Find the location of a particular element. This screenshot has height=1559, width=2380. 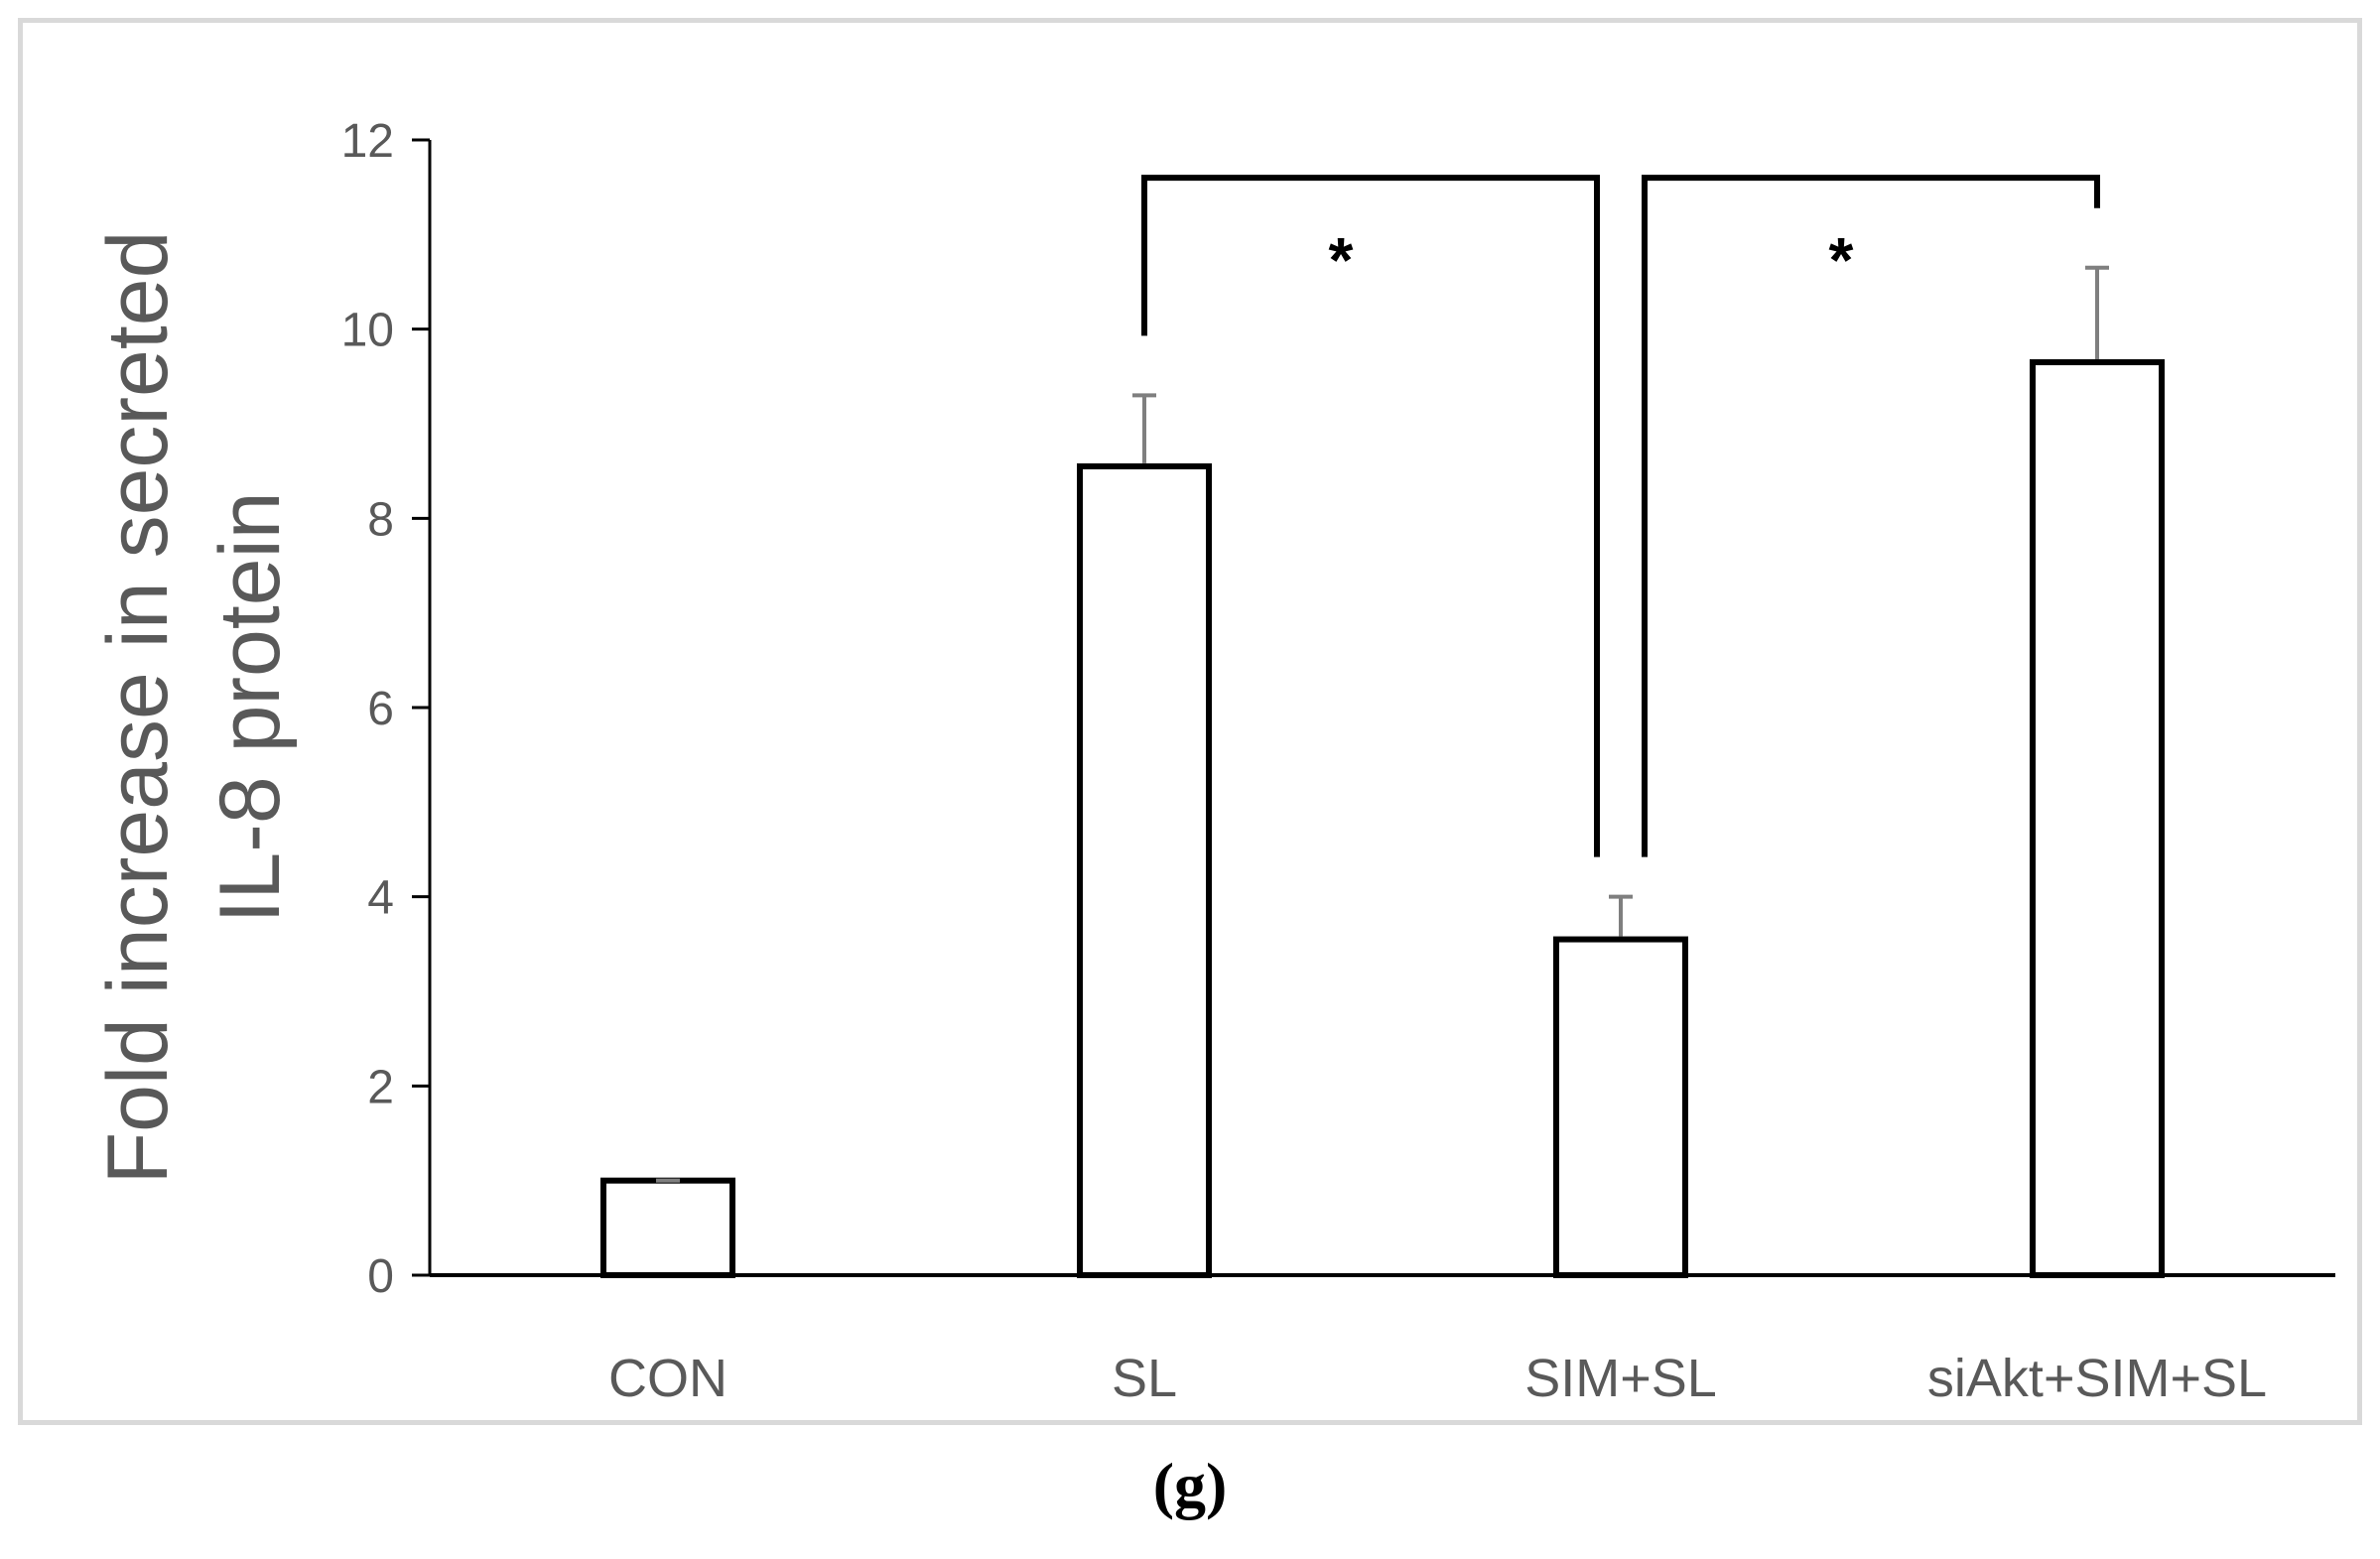

y-axis-label-line-1: Fold increase in secreted is located at coordinates (138, 708).